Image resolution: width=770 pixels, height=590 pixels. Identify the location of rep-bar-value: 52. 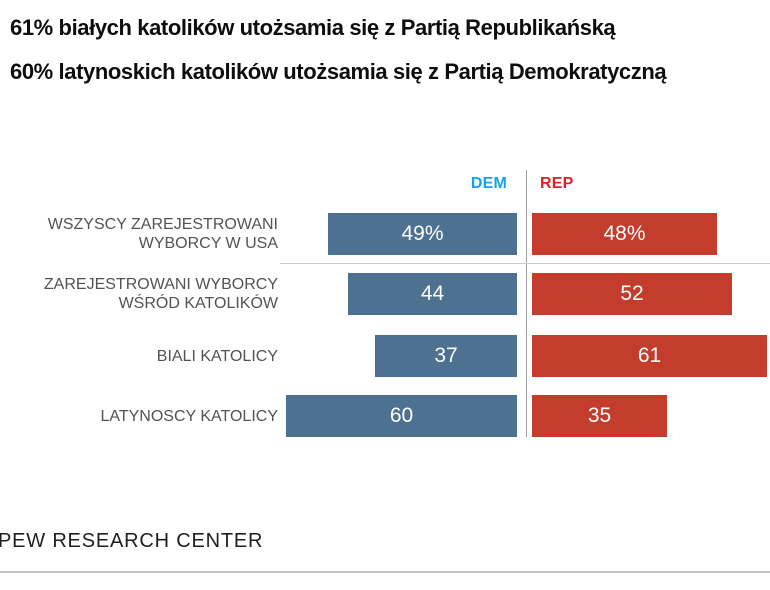
(632, 293).